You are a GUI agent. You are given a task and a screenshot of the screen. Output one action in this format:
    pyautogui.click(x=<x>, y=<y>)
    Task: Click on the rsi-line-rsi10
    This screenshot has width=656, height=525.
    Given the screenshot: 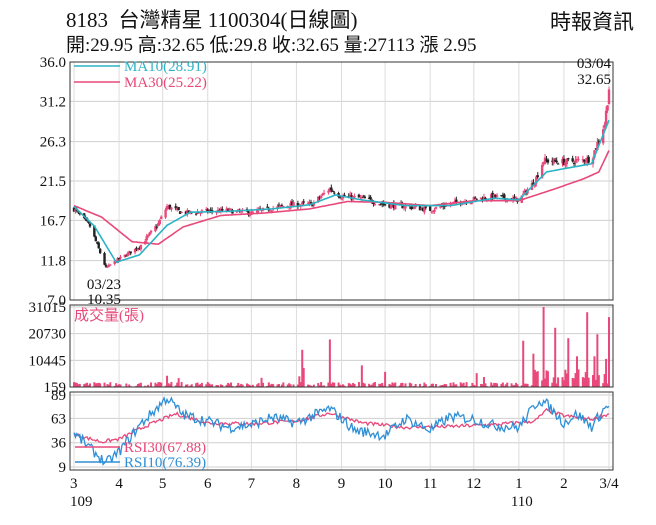 What is the action you would take?
    pyautogui.click(x=341, y=431)
    